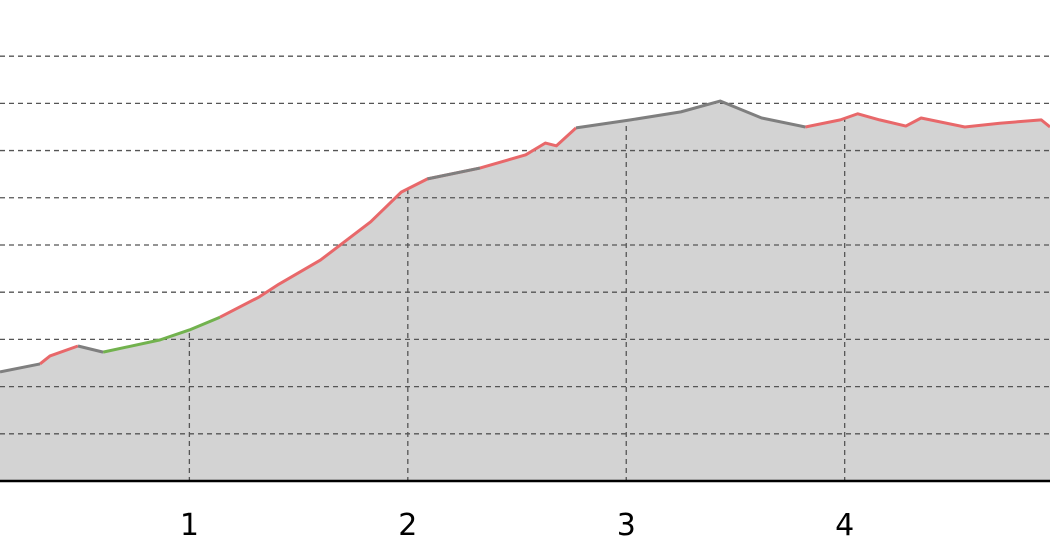 The width and height of the screenshot is (1050, 560). I want to click on profile-line, so click(161, 334).